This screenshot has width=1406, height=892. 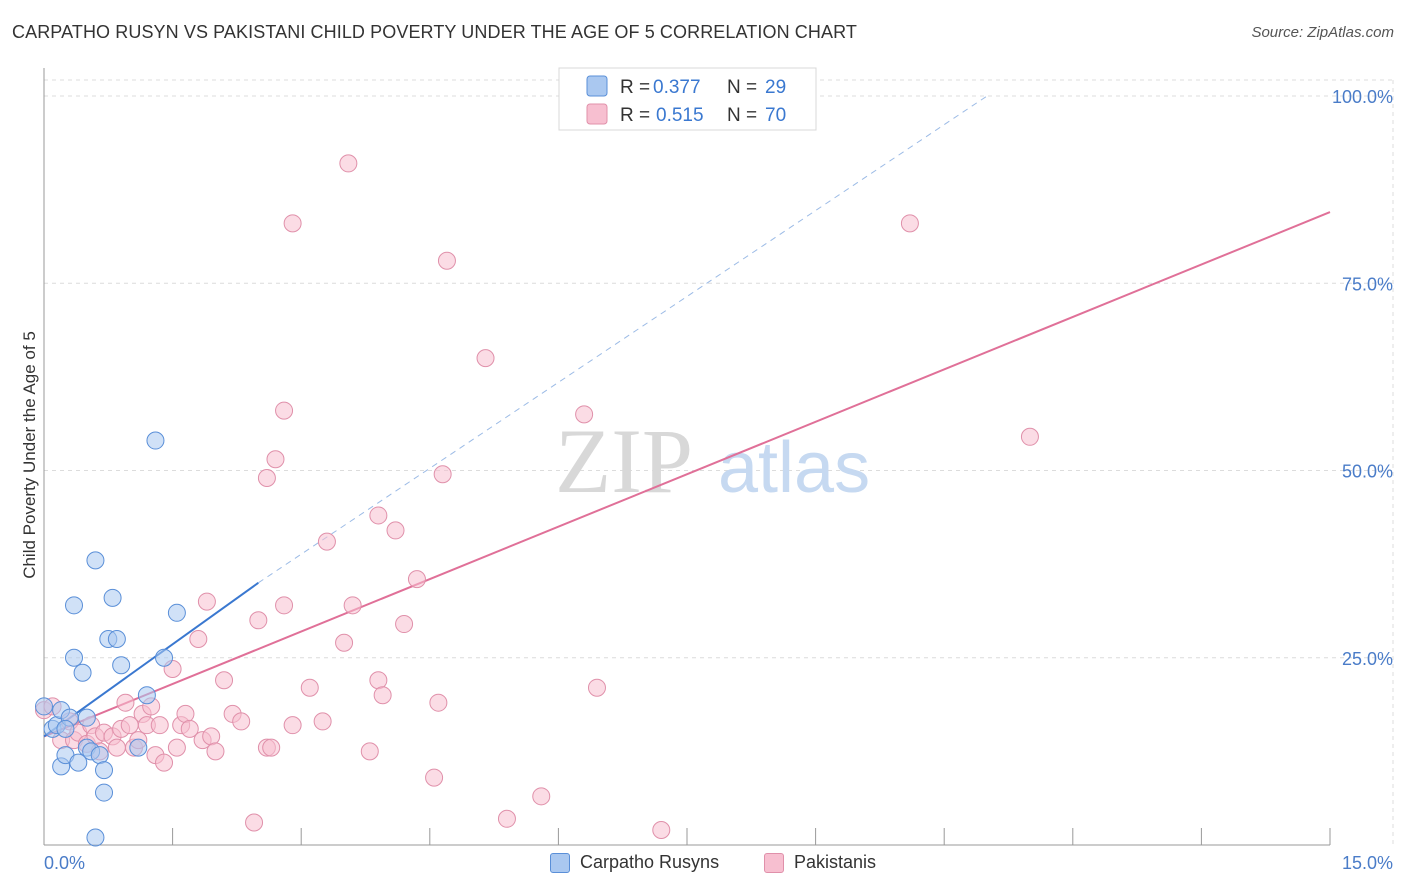 What do you see at coordinates (680, 115) in the screenshot?
I see `legend-r-value-2: 0.515` at bounding box center [680, 115].